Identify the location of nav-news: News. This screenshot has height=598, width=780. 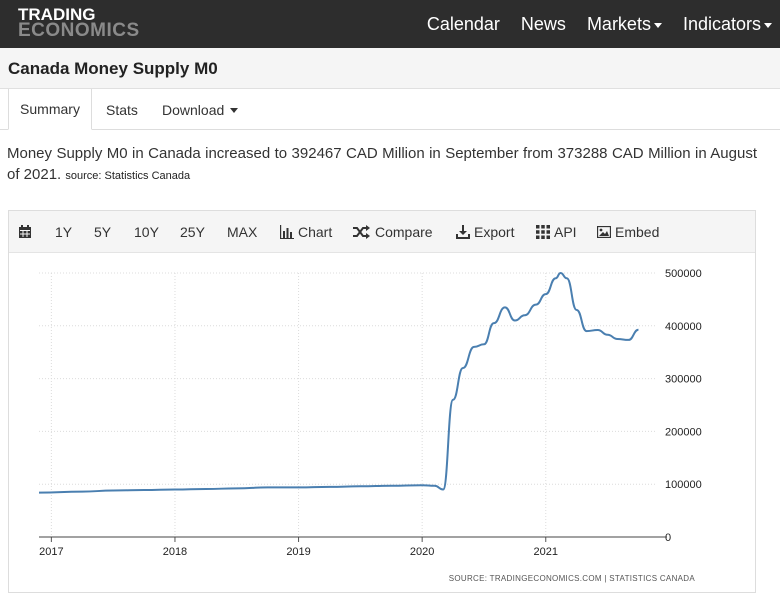
(543, 24).